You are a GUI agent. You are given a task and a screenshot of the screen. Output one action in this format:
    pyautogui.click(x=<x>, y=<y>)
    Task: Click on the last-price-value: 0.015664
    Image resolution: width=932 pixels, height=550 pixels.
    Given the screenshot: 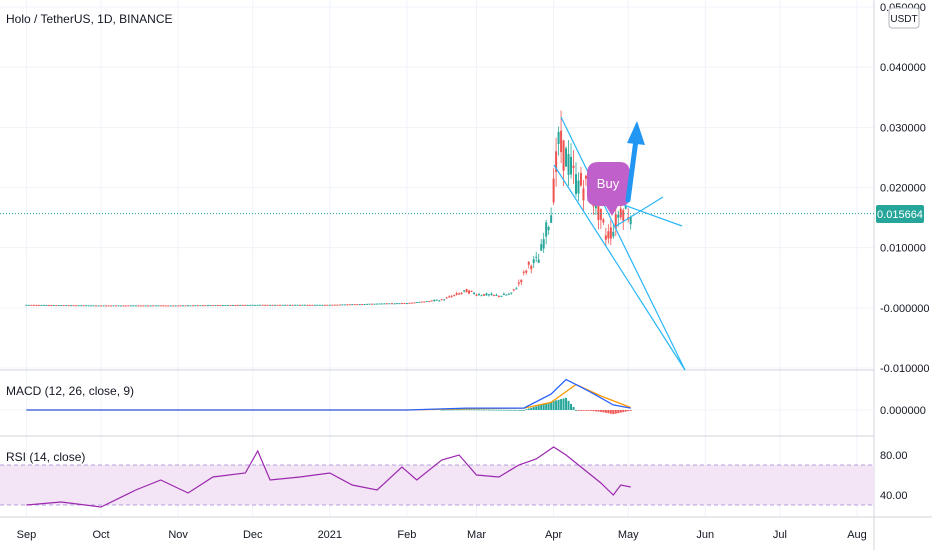 What is the action you would take?
    pyautogui.click(x=900, y=215)
    